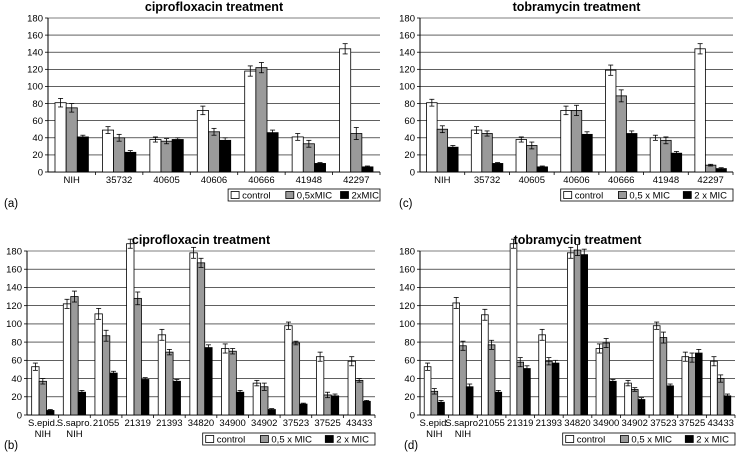  I want to click on x-tick-label: 21055, so click(106, 423).